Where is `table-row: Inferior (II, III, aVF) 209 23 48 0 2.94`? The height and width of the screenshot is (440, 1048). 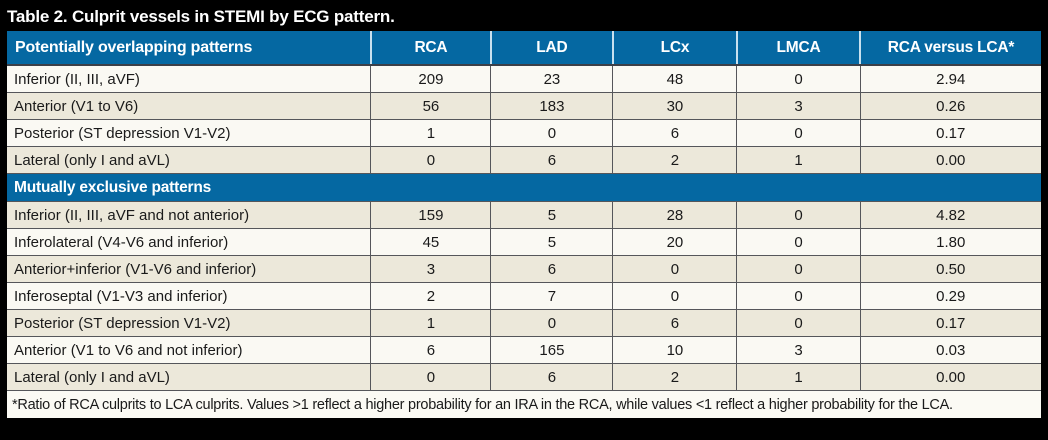
table-row: Inferior (II, III, aVF) 209 23 48 0 2.94 is located at coordinates (524, 78).